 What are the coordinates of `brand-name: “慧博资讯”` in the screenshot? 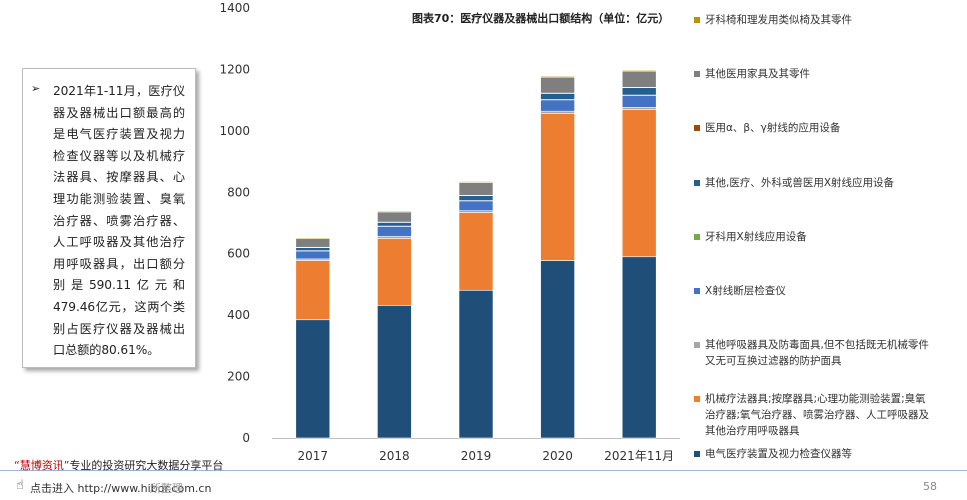 It's located at (42, 465).